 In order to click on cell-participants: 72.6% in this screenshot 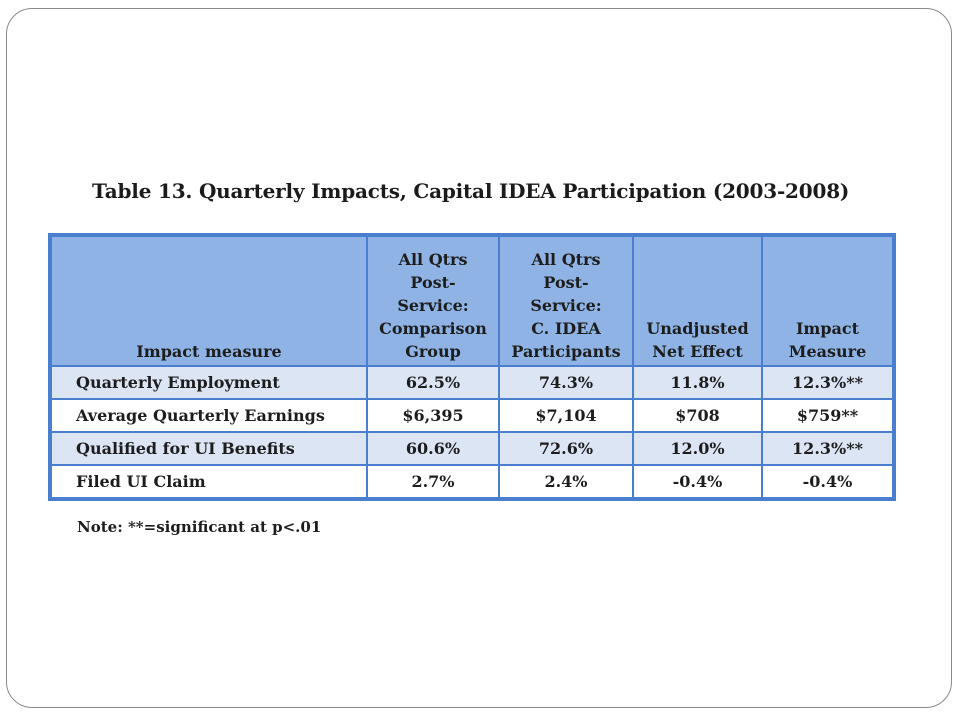, I will do `click(566, 448)`.